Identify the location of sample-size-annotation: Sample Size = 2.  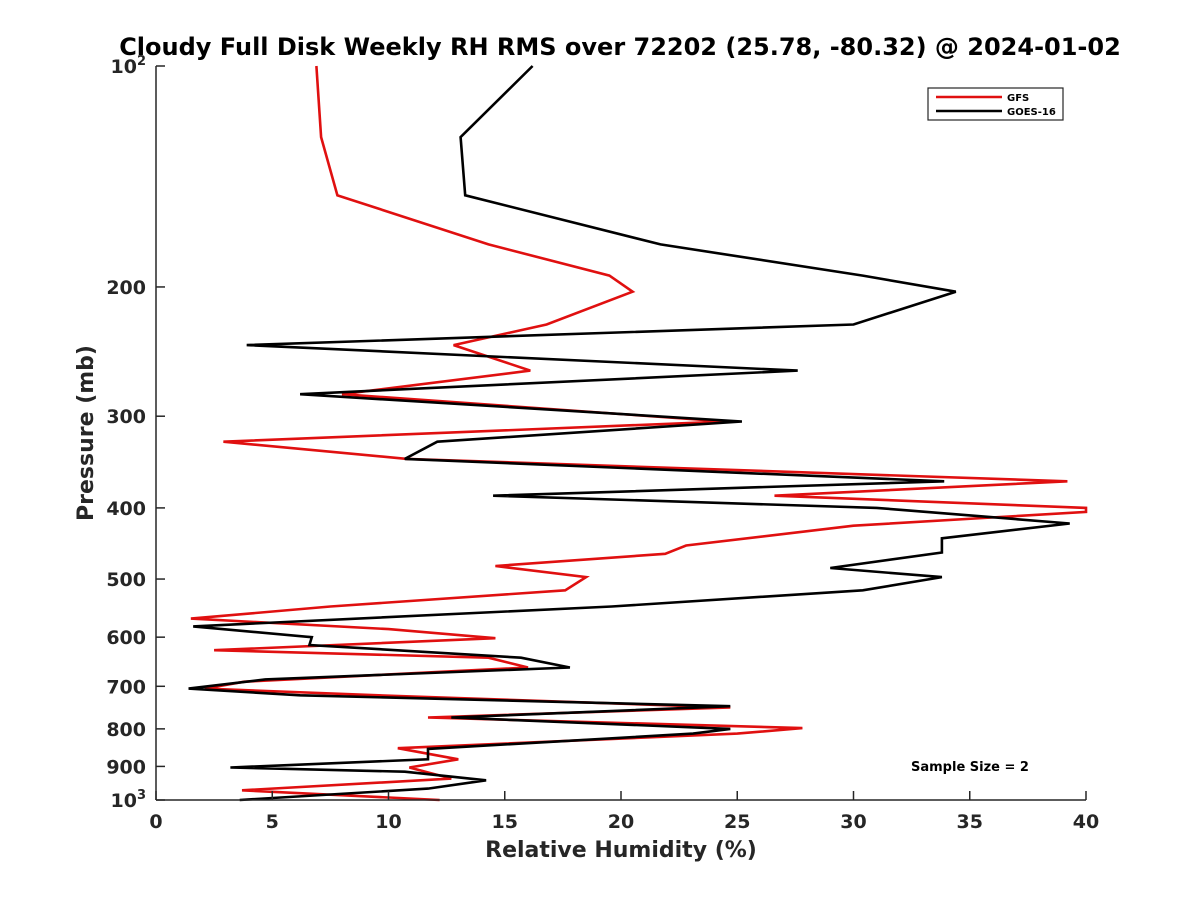
(970, 767).